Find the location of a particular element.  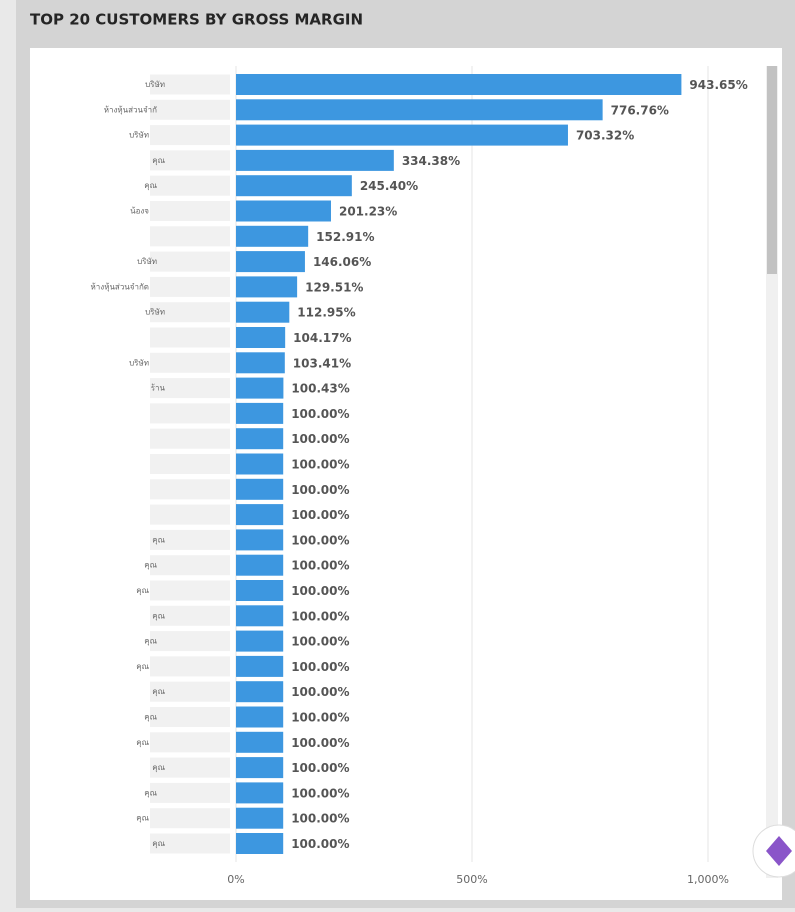

value-label: 703.32% is located at coordinates (605, 136).